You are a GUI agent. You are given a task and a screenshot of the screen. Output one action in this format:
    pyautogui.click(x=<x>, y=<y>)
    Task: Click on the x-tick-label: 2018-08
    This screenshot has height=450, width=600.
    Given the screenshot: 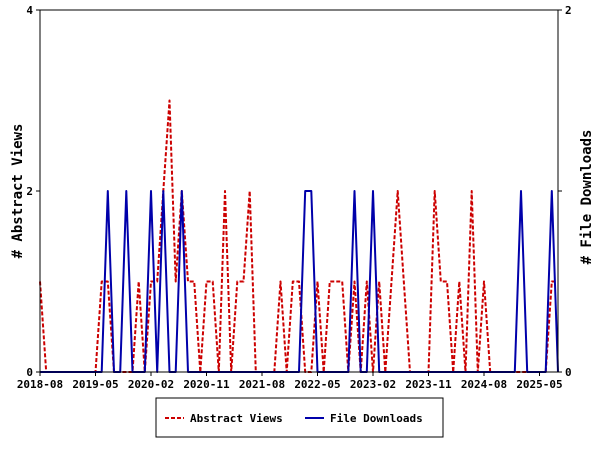 What is the action you would take?
    pyautogui.click(x=40, y=384)
    